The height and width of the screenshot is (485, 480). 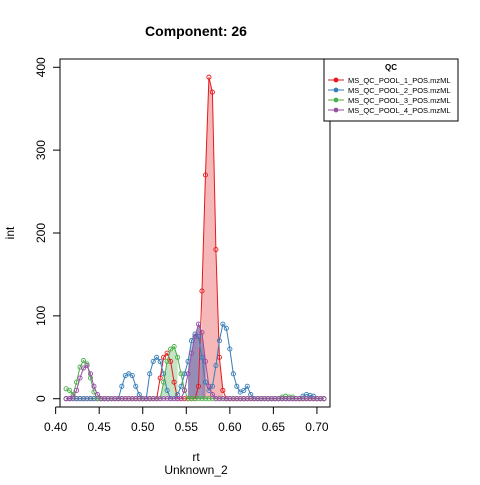 I want to click on legend-label-3: MS_QC_POOL_3_POS.mzML, so click(x=399, y=100).